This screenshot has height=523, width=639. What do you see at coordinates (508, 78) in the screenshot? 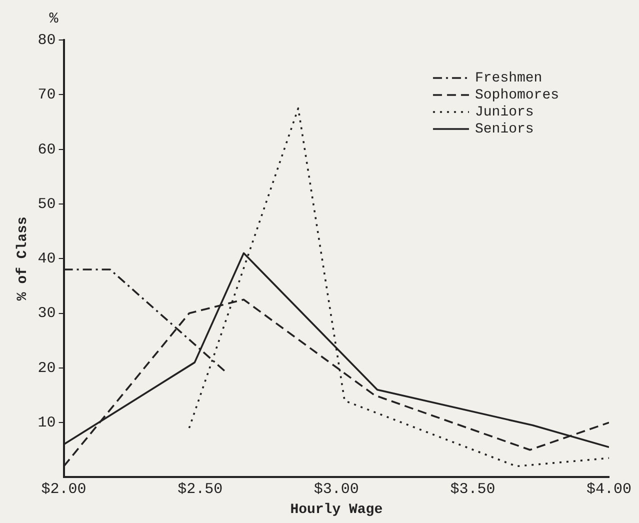
I see `legend-label: Freshmen` at bounding box center [508, 78].